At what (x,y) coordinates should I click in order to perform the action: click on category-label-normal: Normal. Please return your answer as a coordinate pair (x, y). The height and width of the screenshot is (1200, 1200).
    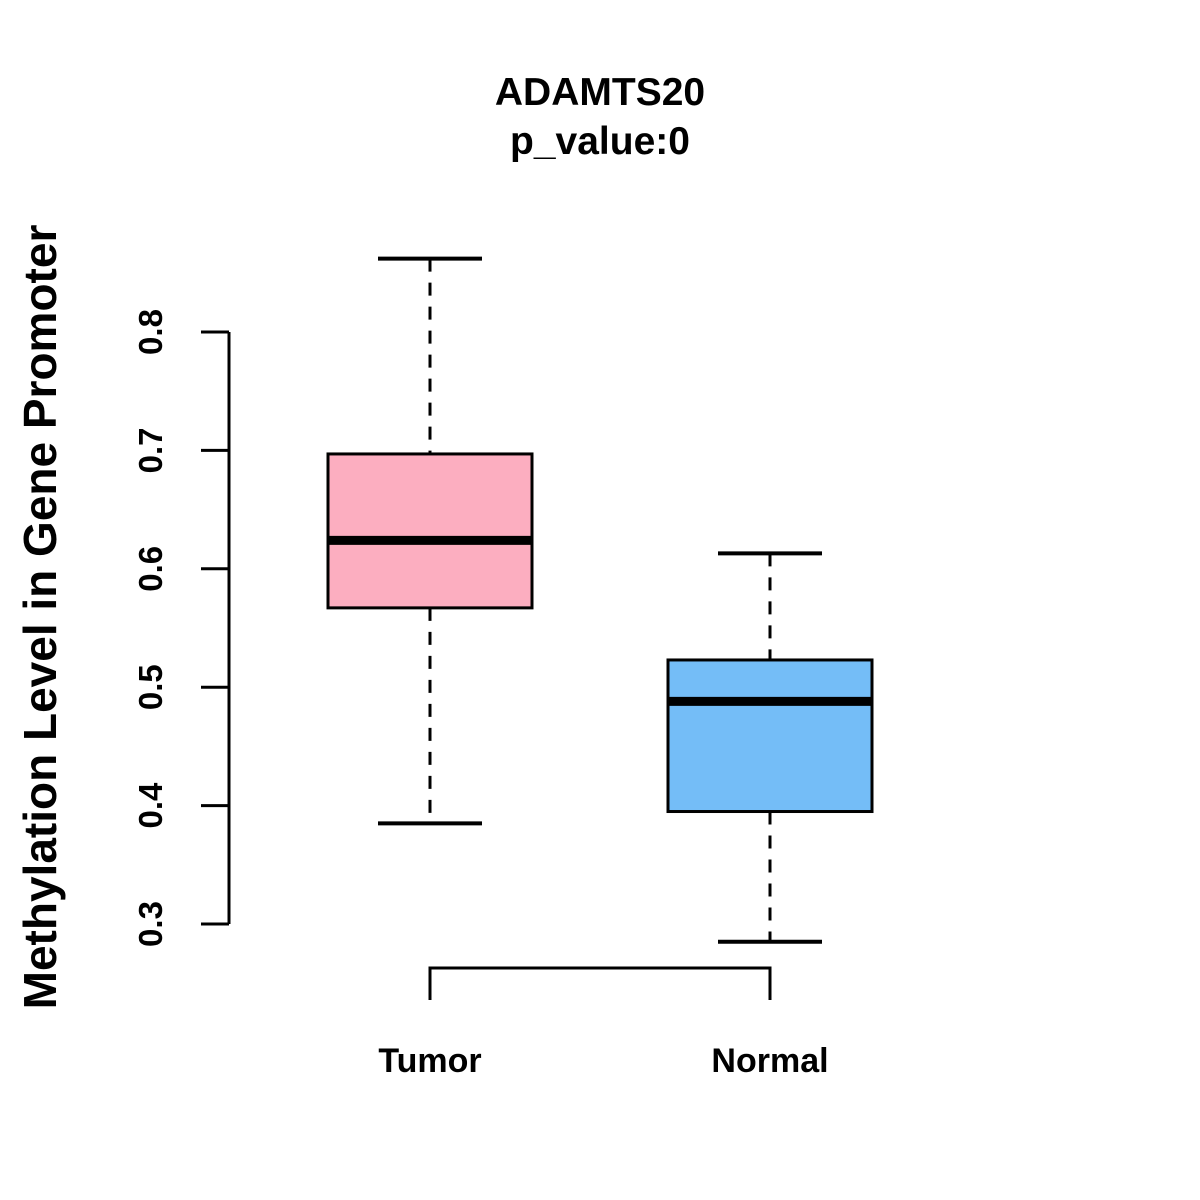
    Looking at the image, I should click on (769, 1061).